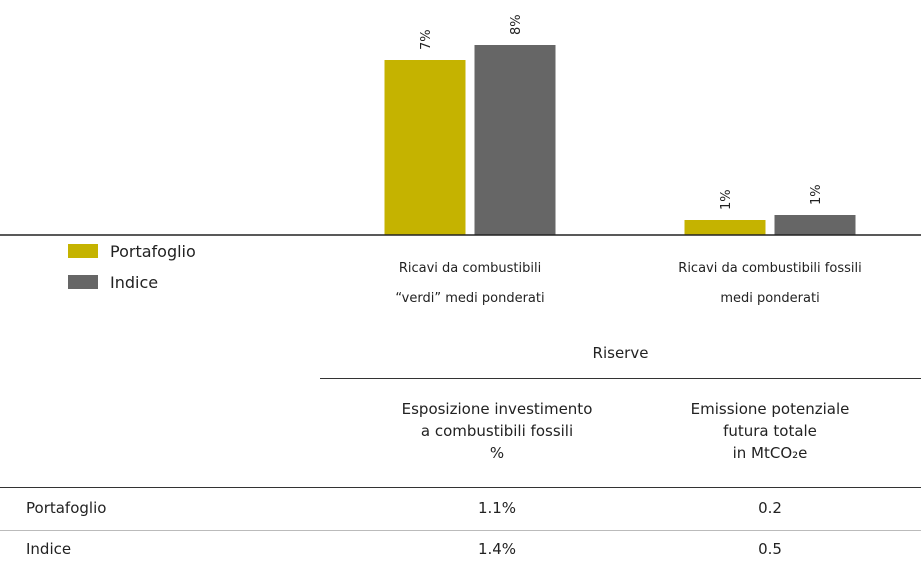 The height and width of the screenshot is (569, 921). What do you see at coordinates (49, 549) in the screenshot?
I see `row-label: Indice` at bounding box center [49, 549].